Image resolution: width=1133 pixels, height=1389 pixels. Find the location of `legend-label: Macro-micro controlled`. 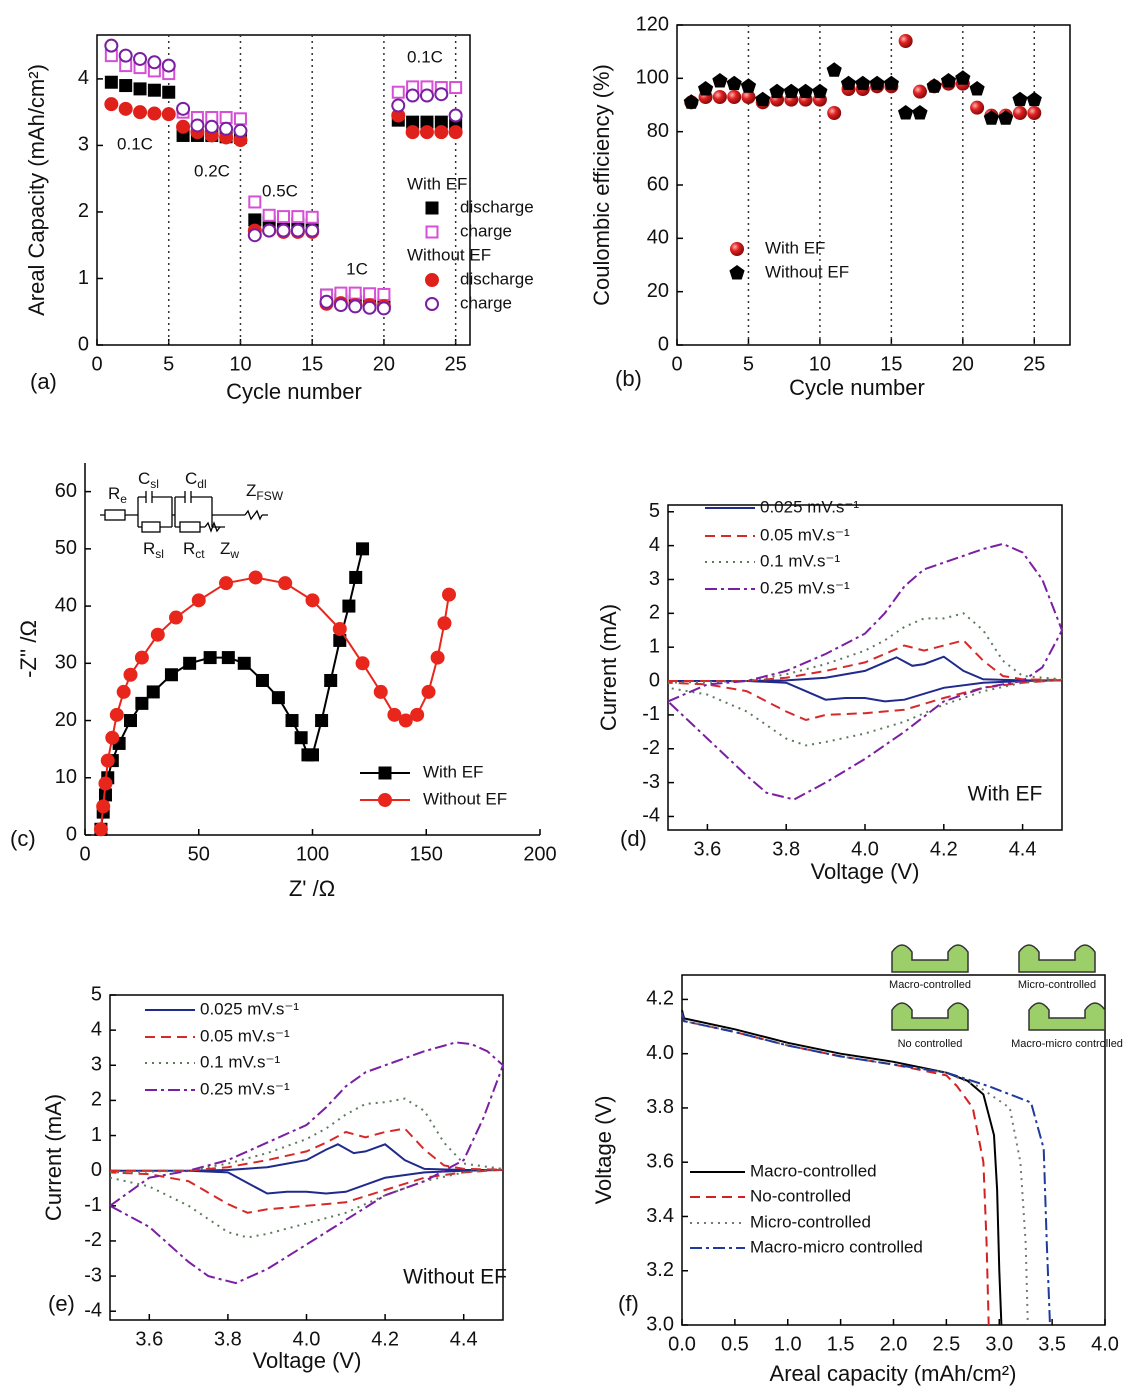

legend-label: Macro-micro controlled is located at coordinates (836, 1246).